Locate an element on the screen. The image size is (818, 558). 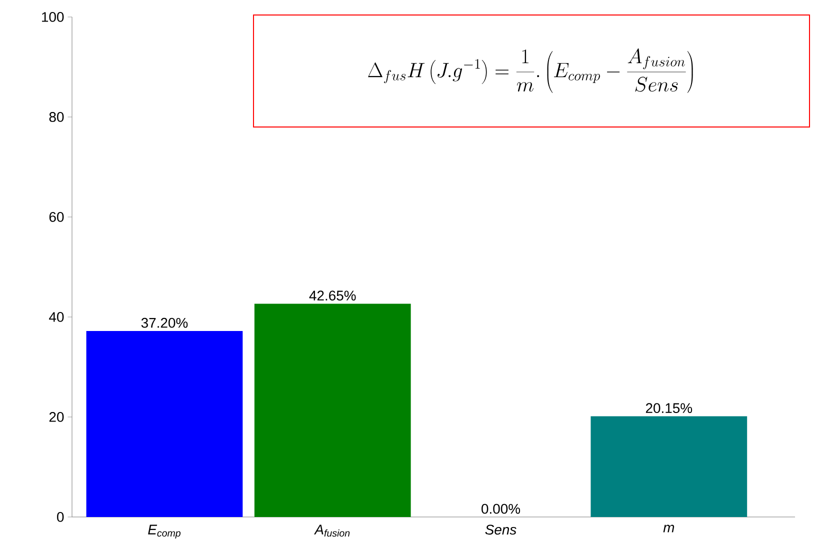
data-label: 20.15% is located at coordinates (669, 408).